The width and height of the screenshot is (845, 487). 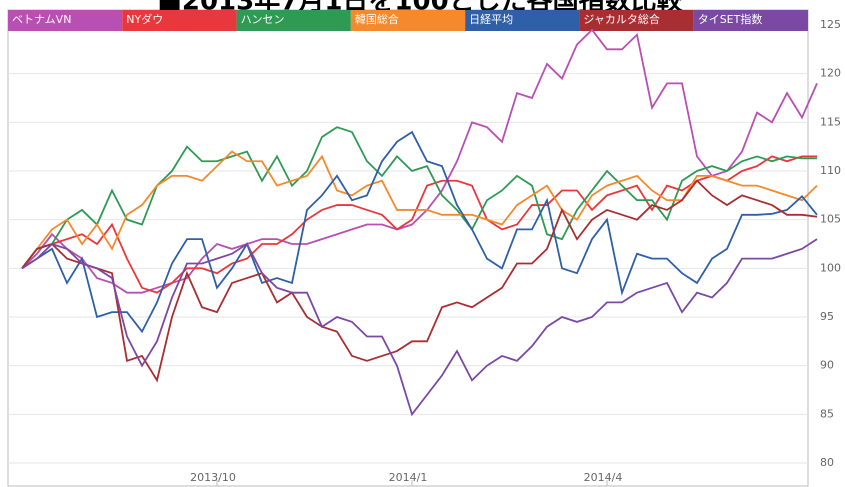 What do you see at coordinates (830, 170) in the screenshot?
I see `y-tick-label: 110` at bounding box center [830, 170].